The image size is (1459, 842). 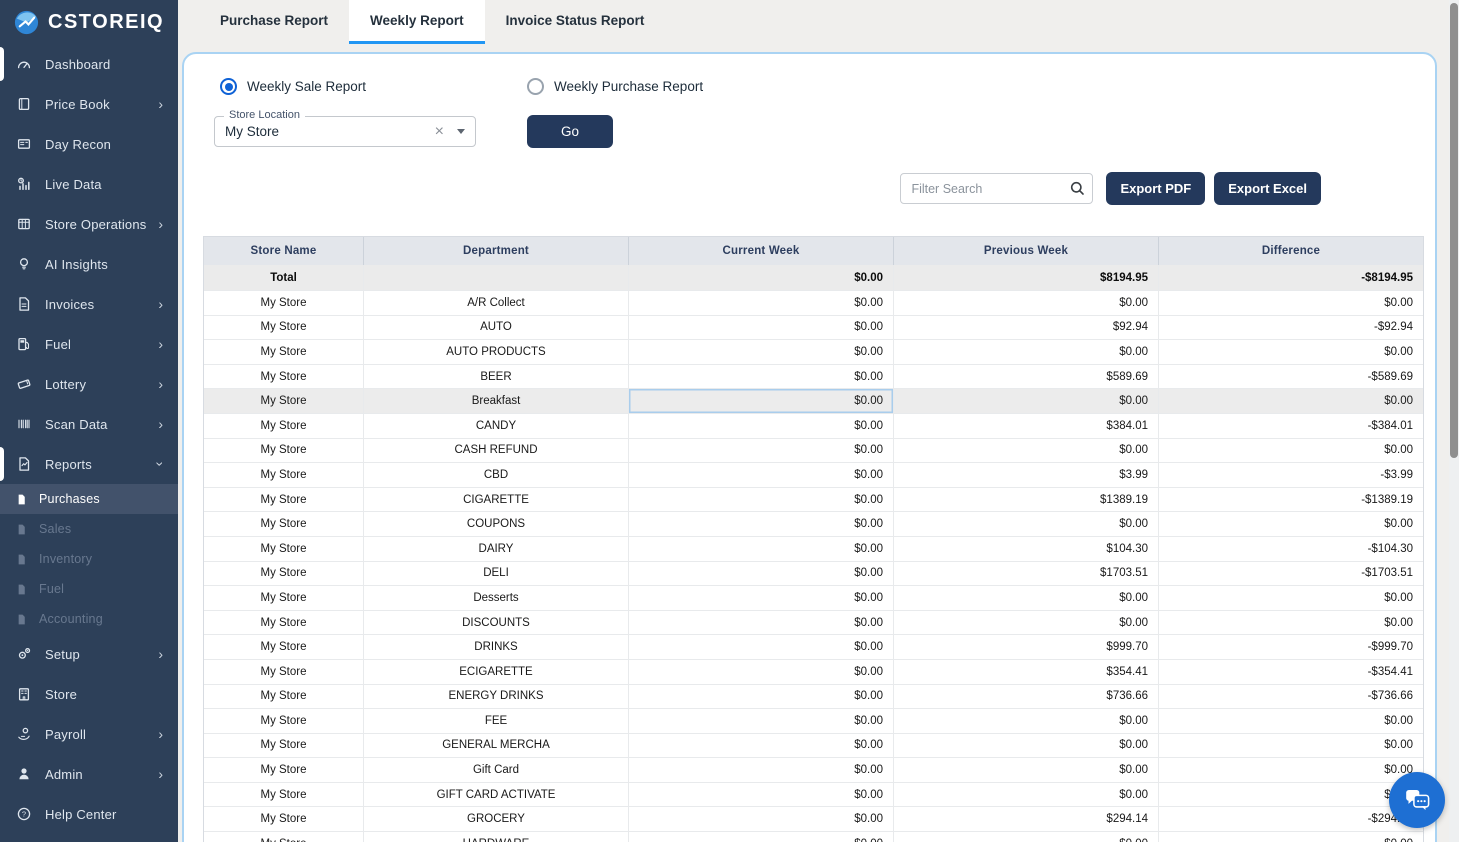 What do you see at coordinates (89, 499) in the screenshot?
I see `sidebar-item-purchases: Purchases` at bounding box center [89, 499].